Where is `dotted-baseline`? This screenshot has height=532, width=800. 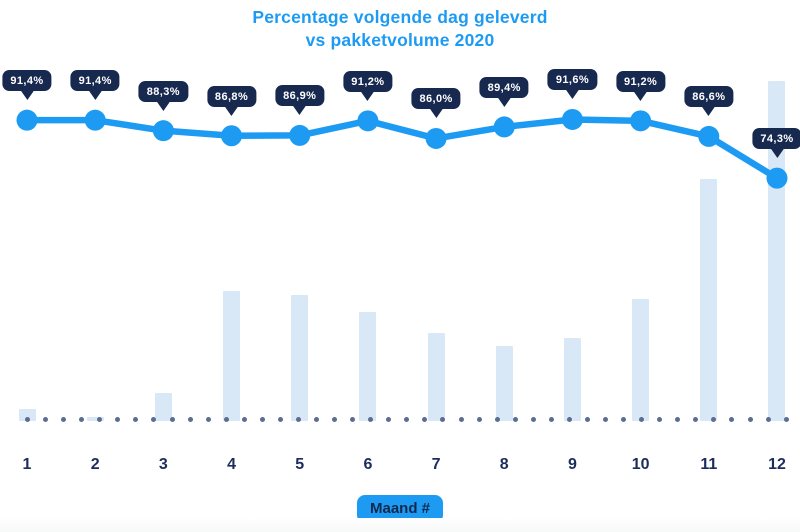 dotted-baseline is located at coordinates (407, 419).